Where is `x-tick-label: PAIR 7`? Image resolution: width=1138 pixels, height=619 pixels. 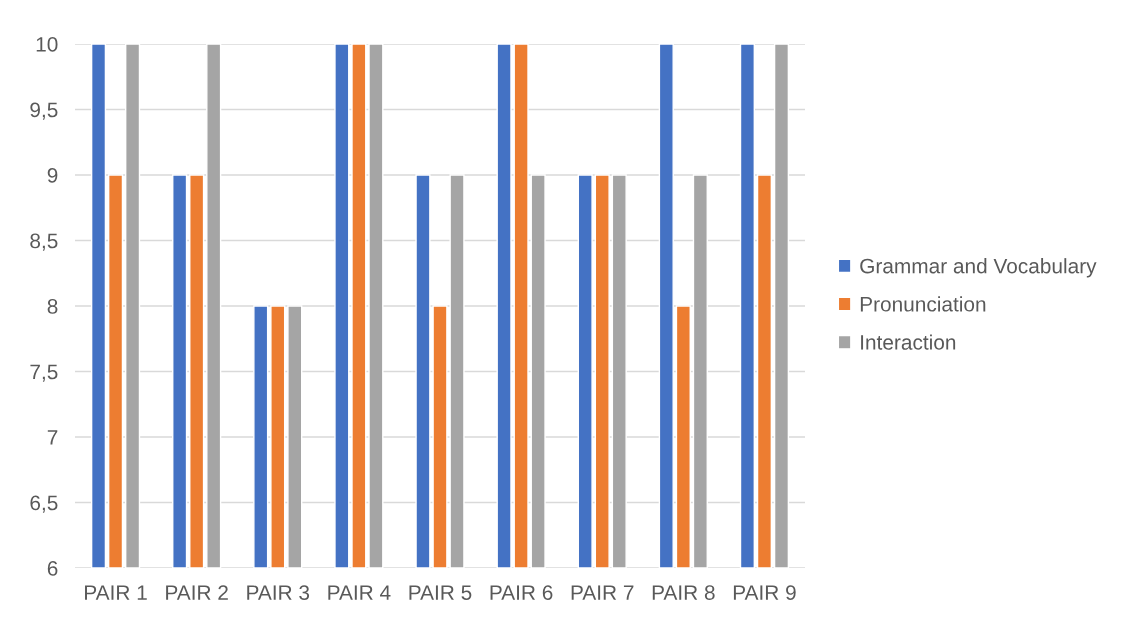
x-tick-label: PAIR 7 is located at coordinates (602, 592).